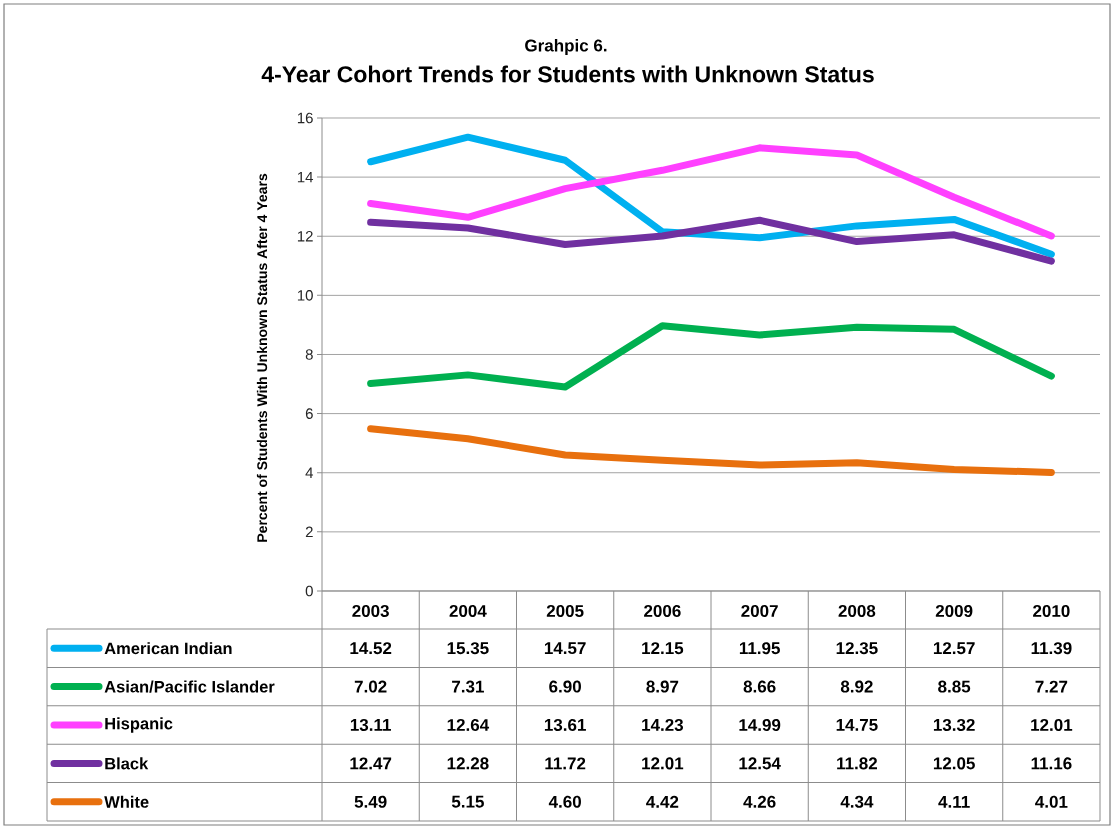 The height and width of the screenshot is (829, 1114). I want to click on x-tick-label: 2008, so click(857, 611).